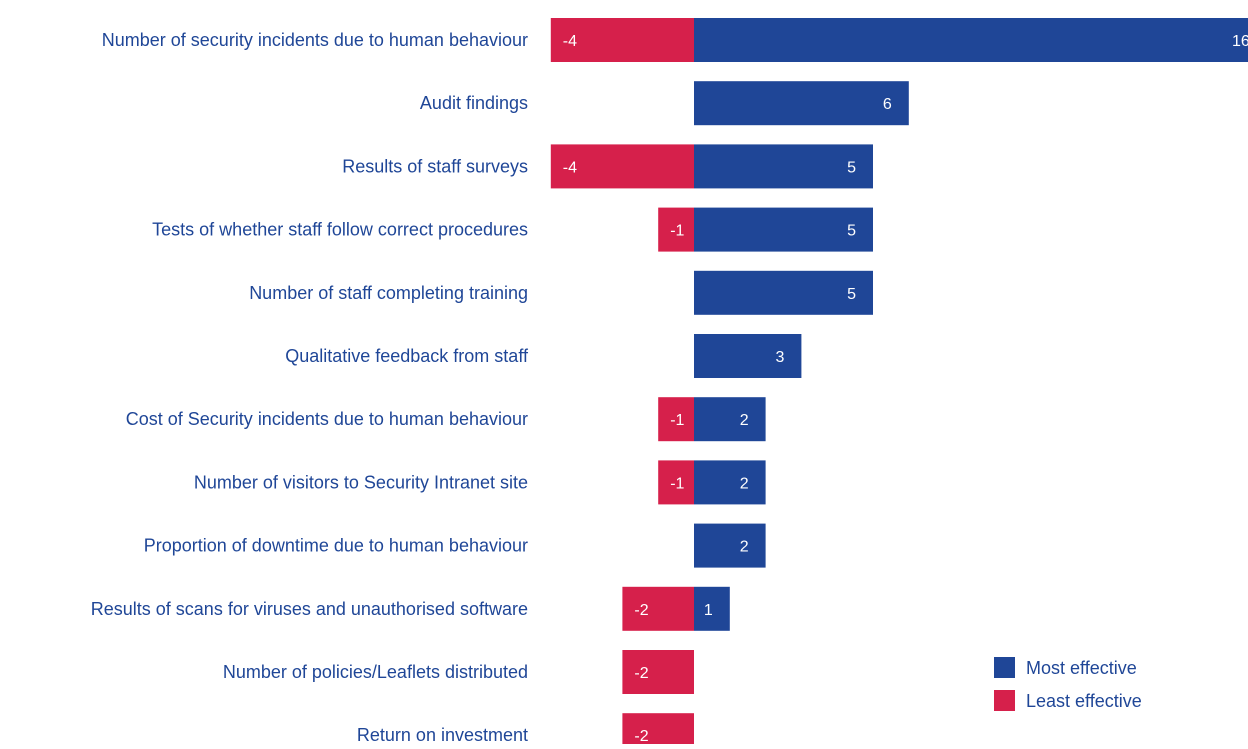 The image size is (1248, 749). I want to click on category-label: Number of staff completing training, so click(388, 293).